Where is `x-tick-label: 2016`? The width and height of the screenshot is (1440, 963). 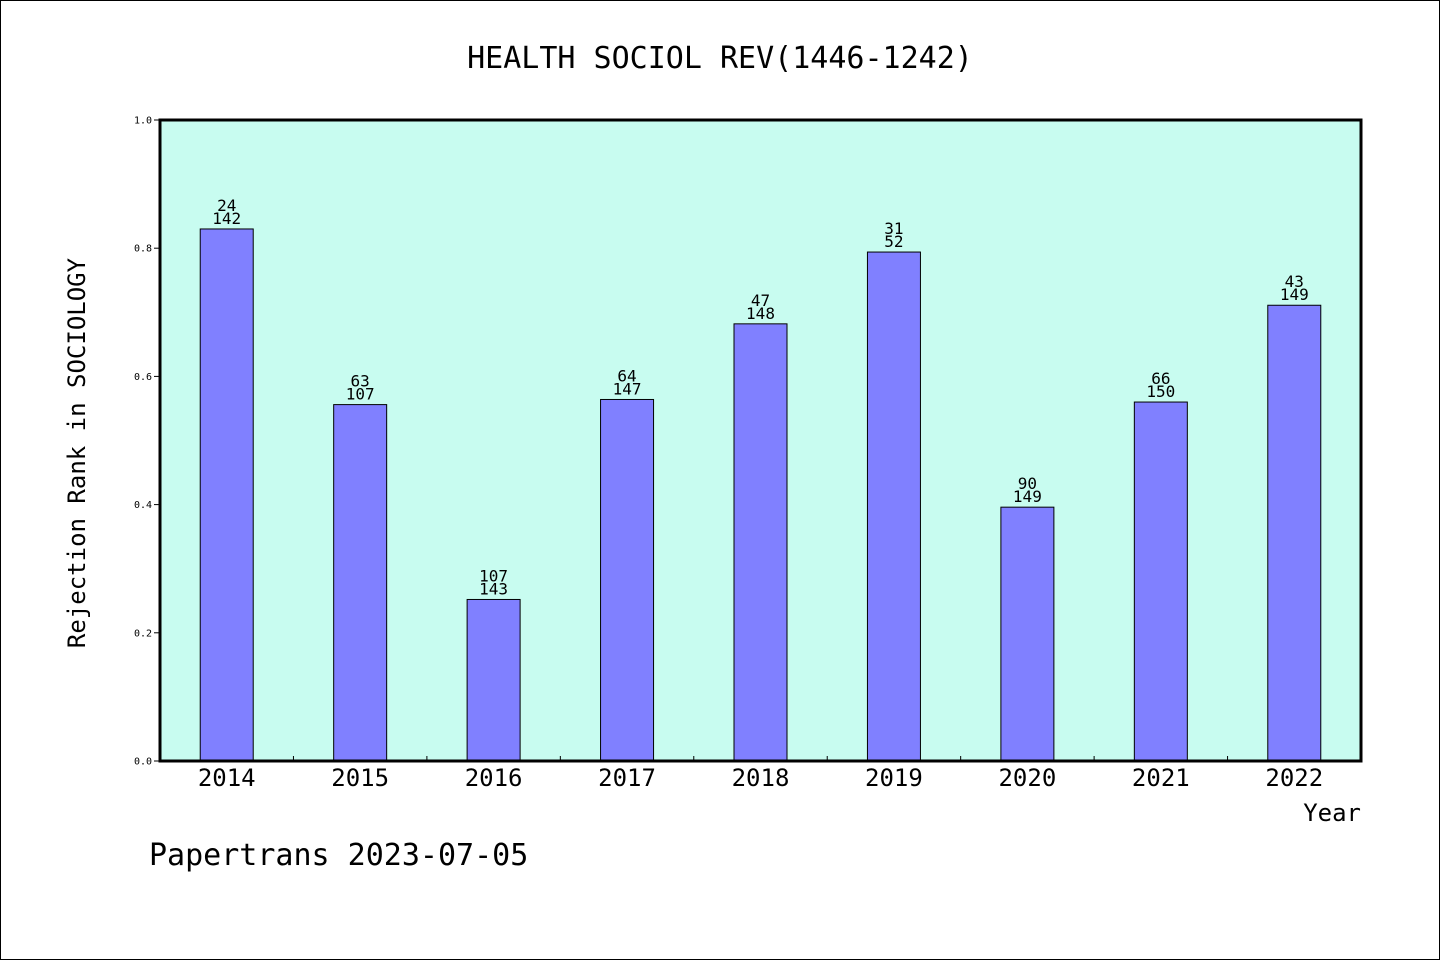
x-tick-label: 2016 is located at coordinates (494, 778).